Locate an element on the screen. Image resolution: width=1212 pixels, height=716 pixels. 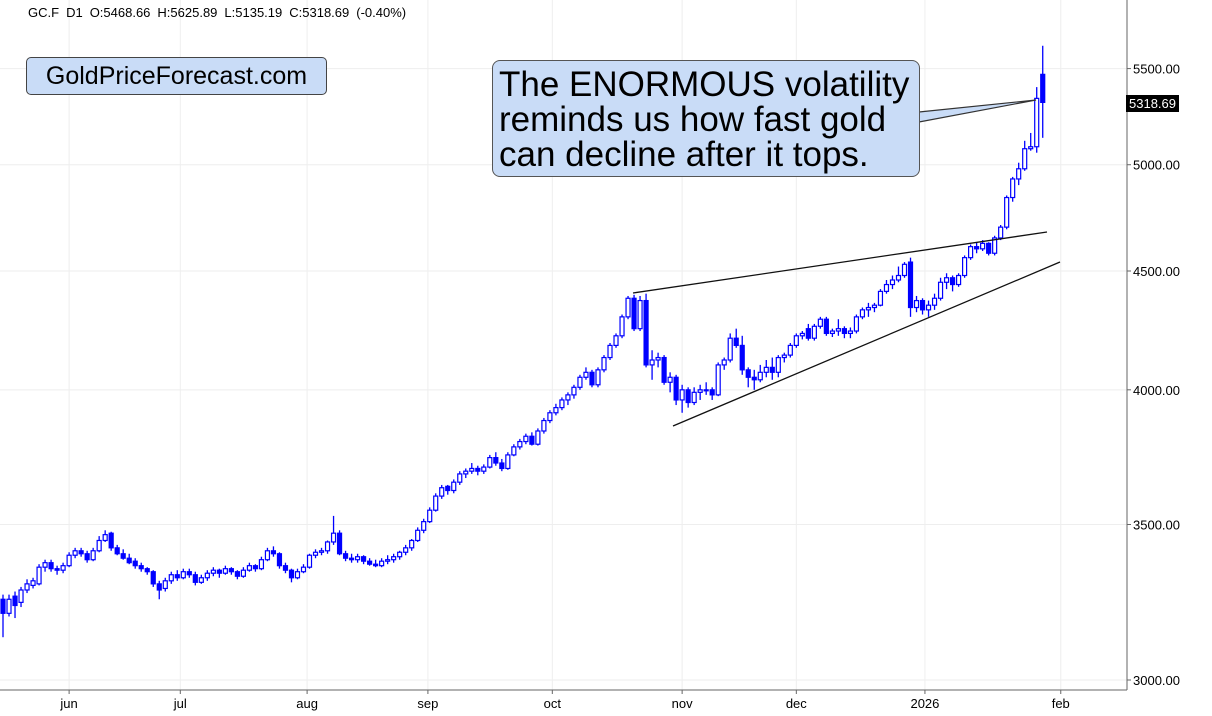
change-value: (-0.40%) is located at coordinates (381, 12).